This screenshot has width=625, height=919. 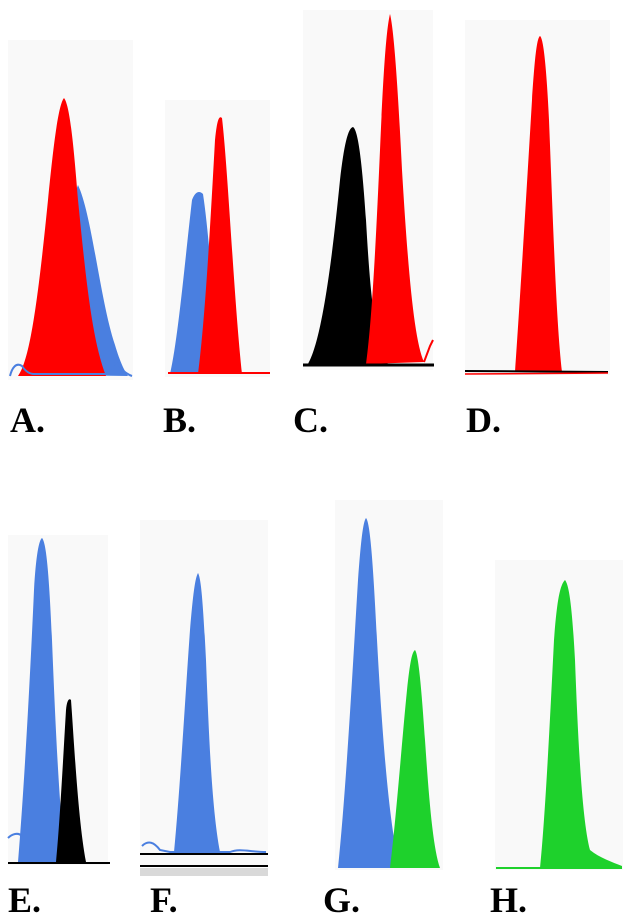 What do you see at coordinates (62, 237) in the screenshot?
I see `panel-a-red-peak` at bounding box center [62, 237].